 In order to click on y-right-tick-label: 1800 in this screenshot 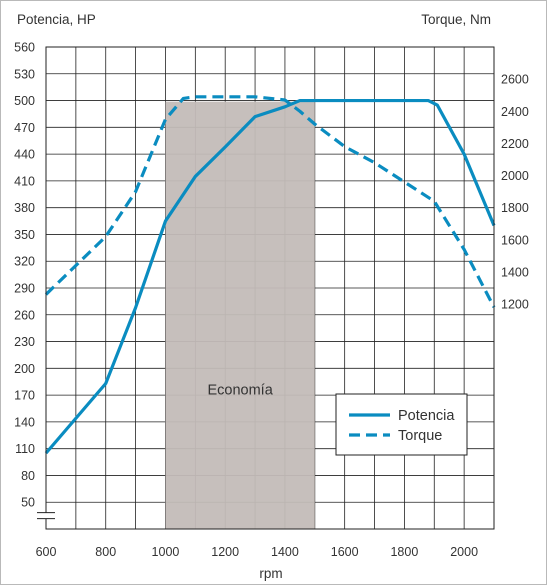, I will do `click(515, 208)`.